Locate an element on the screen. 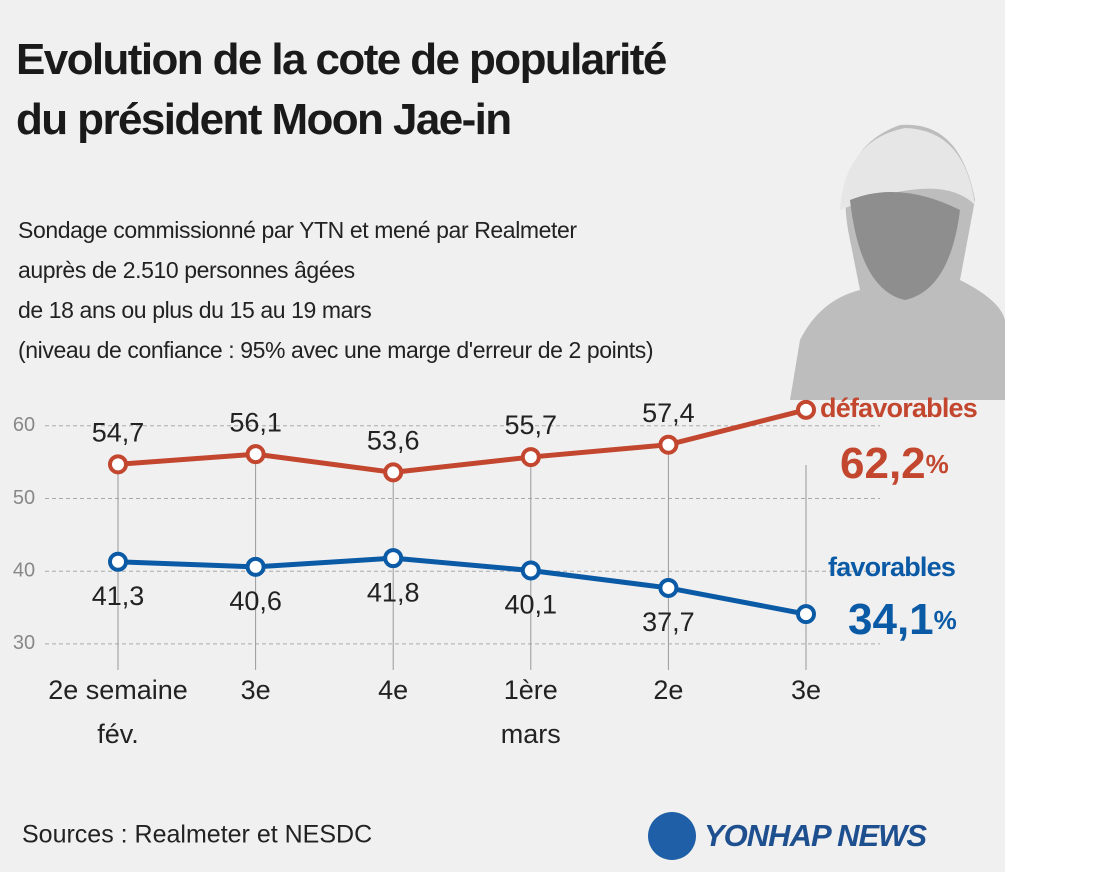  data-label: 41,3 is located at coordinates (118, 596).